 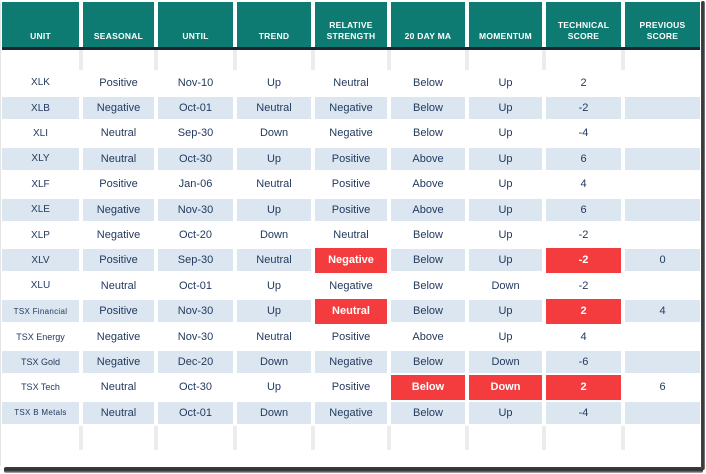 What do you see at coordinates (583, 387) in the screenshot?
I see `cell-tsx-tech-technical: 2` at bounding box center [583, 387].